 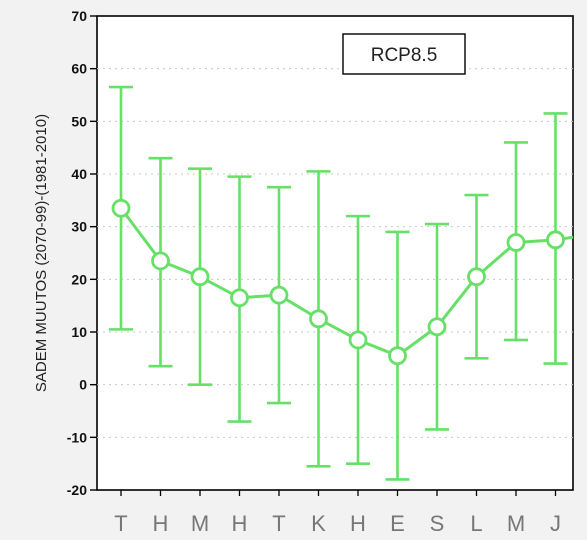 I want to click on y-axis-label: SADEM MUUTOS (2070-99)-(1981-2010), so click(x=41, y=253).